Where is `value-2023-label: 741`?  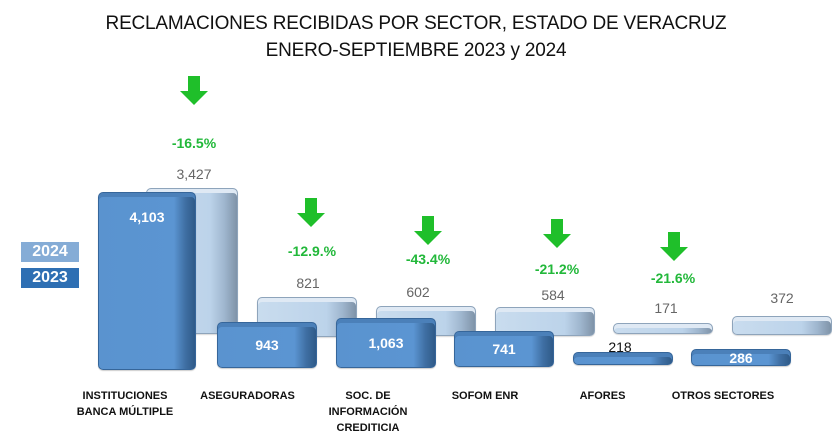 value-2023-label: 741 is located at coordinates (504, 349).